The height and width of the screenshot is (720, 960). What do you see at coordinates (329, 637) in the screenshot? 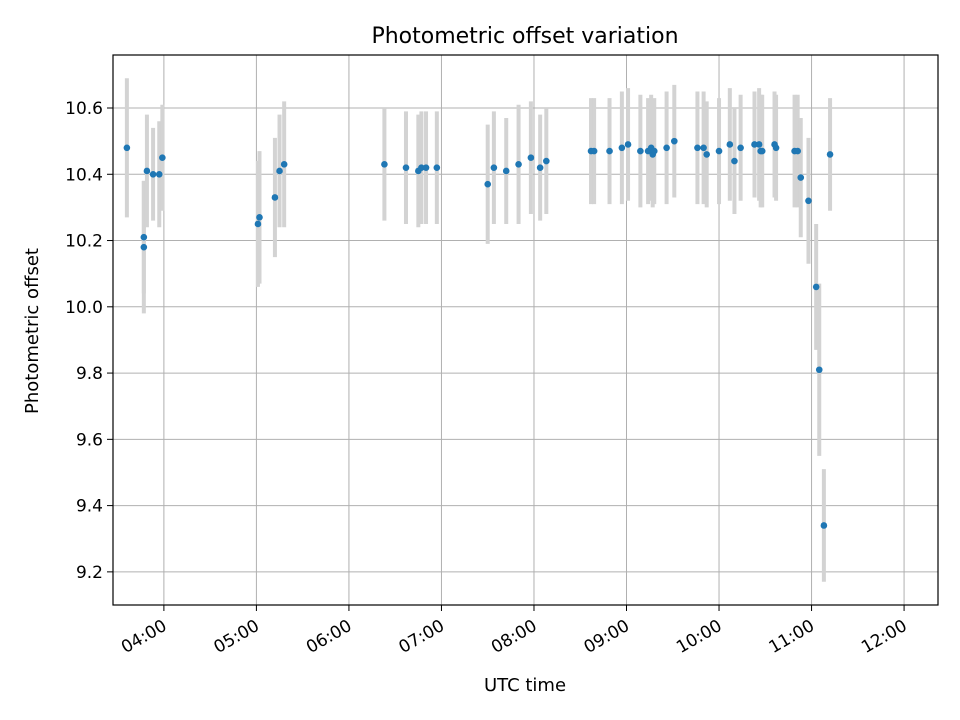
I see `x-tick-label: 06:00` at bounding box center [329, 637].